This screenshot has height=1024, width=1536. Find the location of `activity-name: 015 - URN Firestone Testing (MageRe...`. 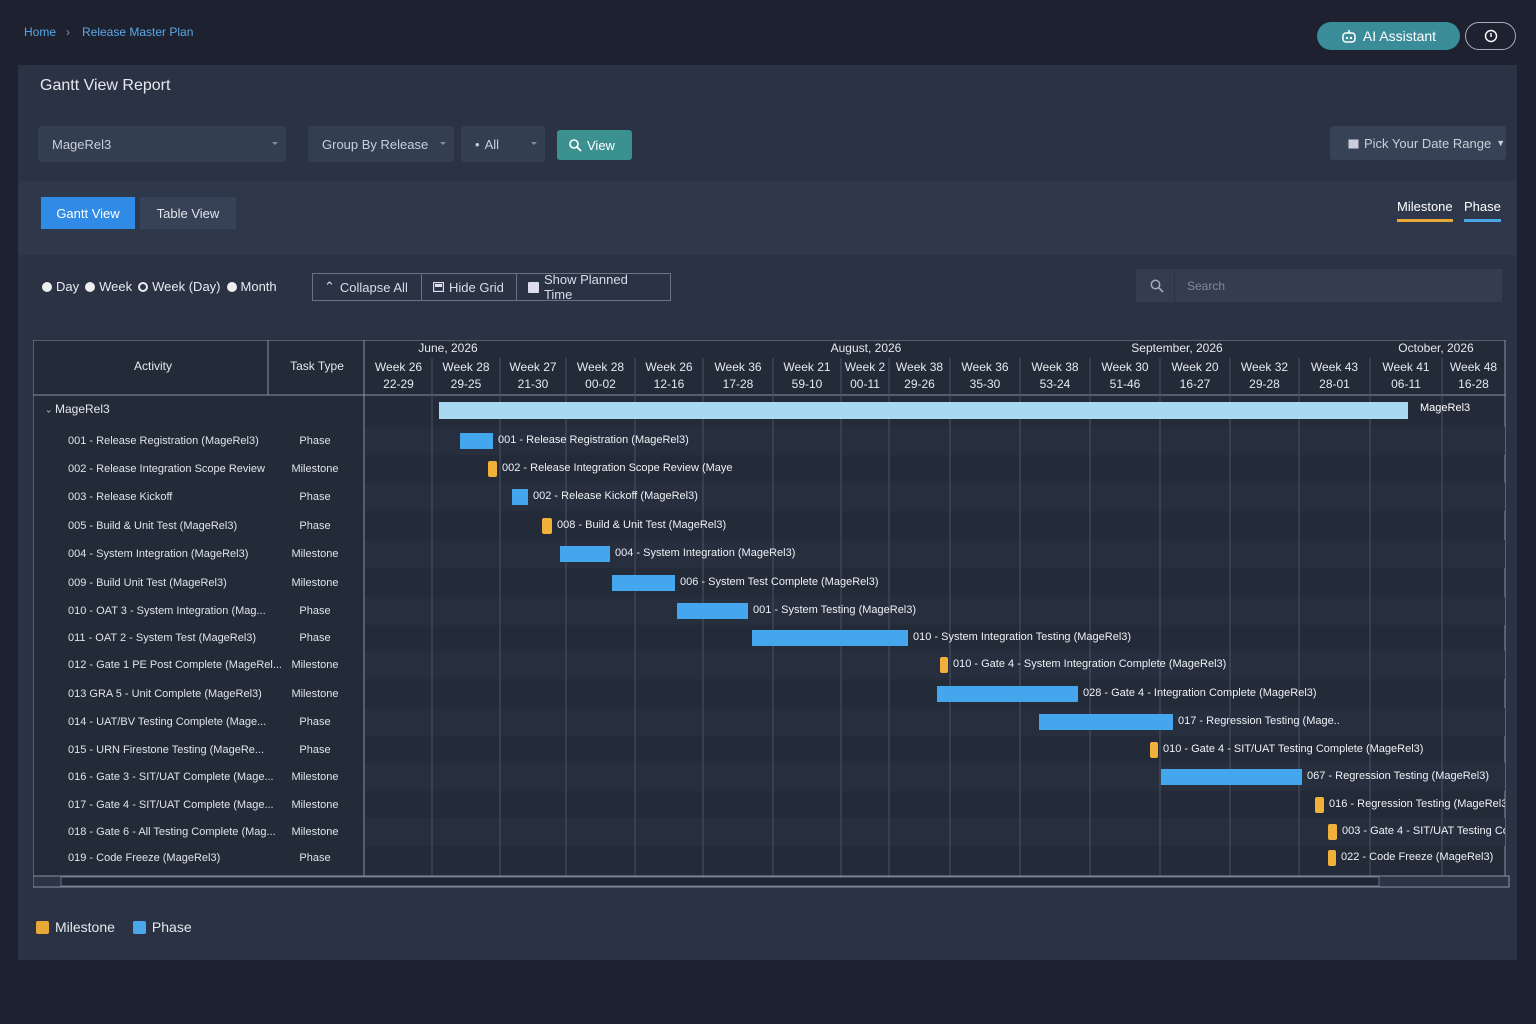

activity-name: 015 - URN Firestone Testing (MageRe... is located at coordinates (166, 750).